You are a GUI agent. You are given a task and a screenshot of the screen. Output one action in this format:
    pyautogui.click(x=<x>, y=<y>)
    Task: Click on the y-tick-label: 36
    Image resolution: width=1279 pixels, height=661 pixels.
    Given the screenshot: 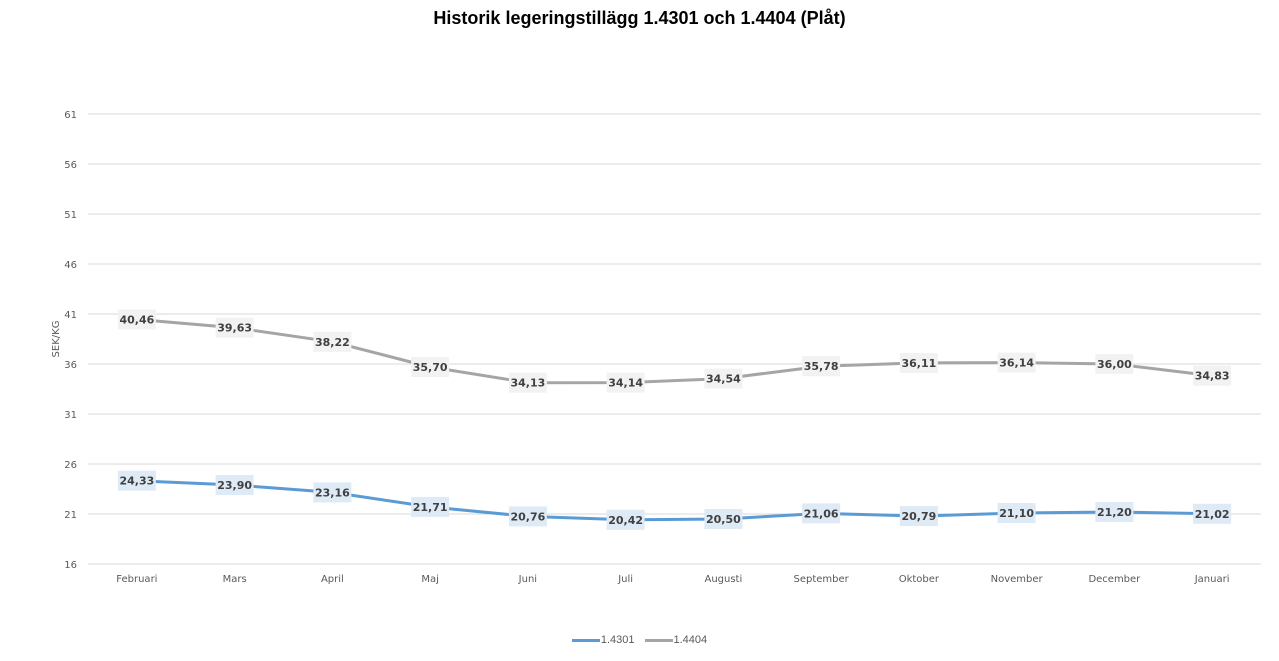 What is the action you would take?
    pyautogui.click(x=70, y=365)
    